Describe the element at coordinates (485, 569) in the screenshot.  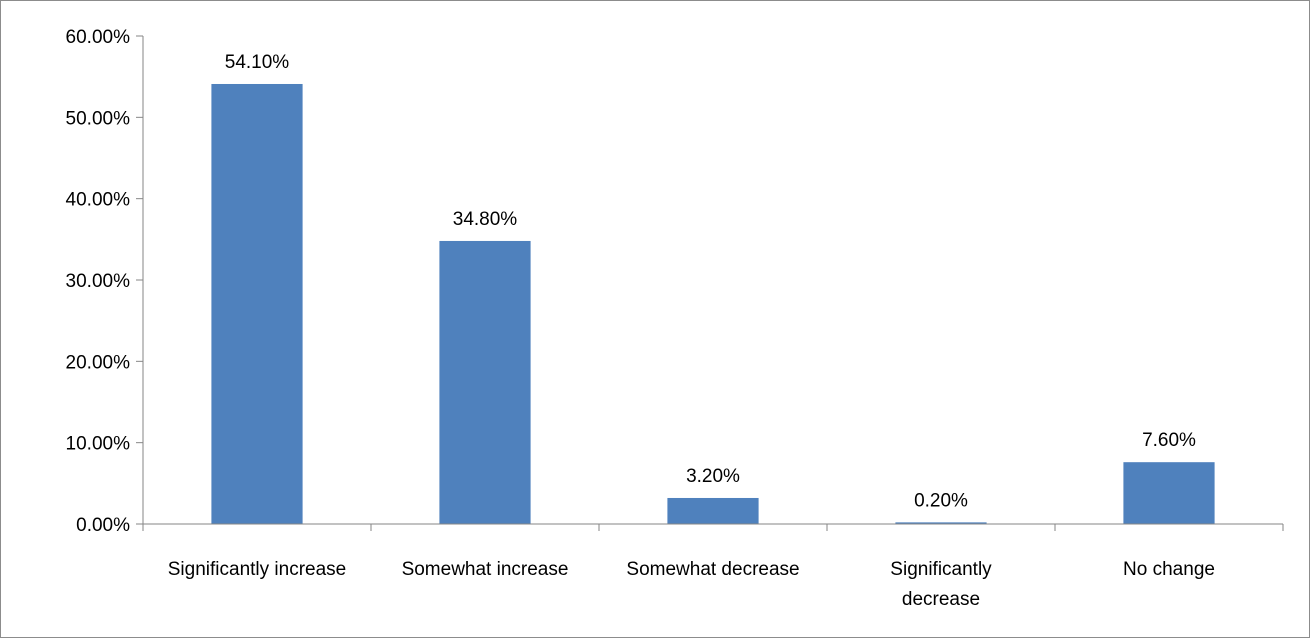
I see `category-label: Somewhat increase` at that location.